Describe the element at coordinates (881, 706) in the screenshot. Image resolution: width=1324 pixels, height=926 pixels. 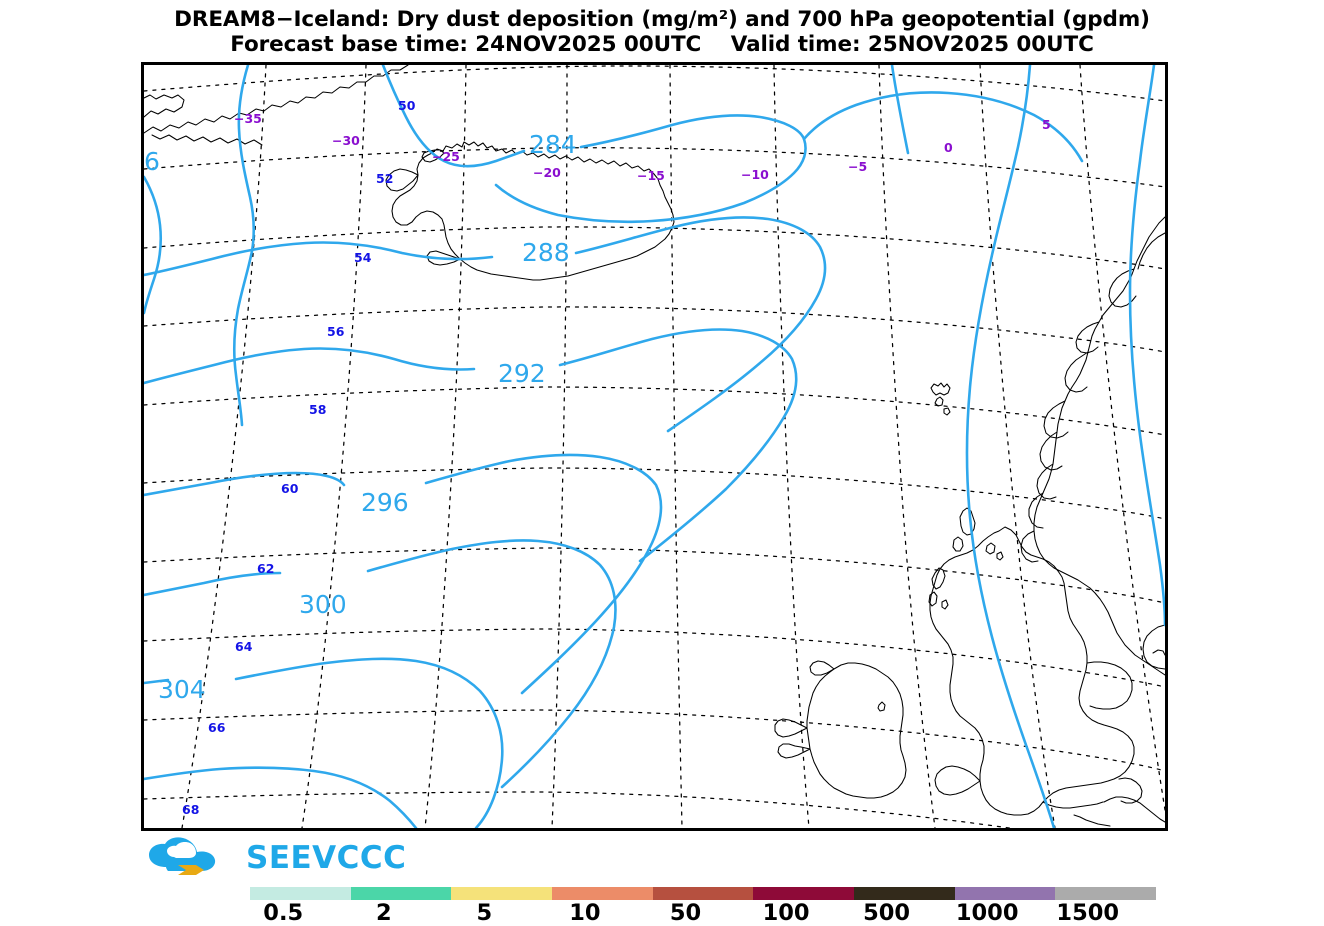
I see `coastline-isle-of-man` at that location.